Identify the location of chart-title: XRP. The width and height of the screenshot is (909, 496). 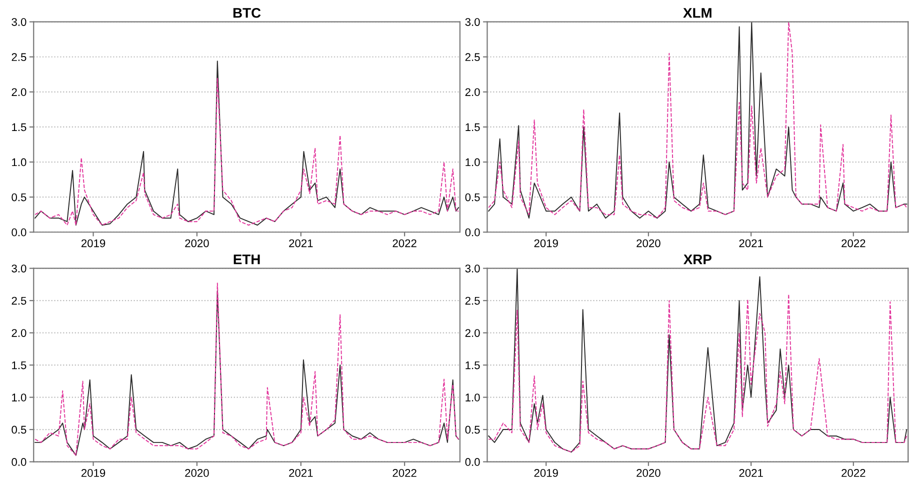
(698, 259).